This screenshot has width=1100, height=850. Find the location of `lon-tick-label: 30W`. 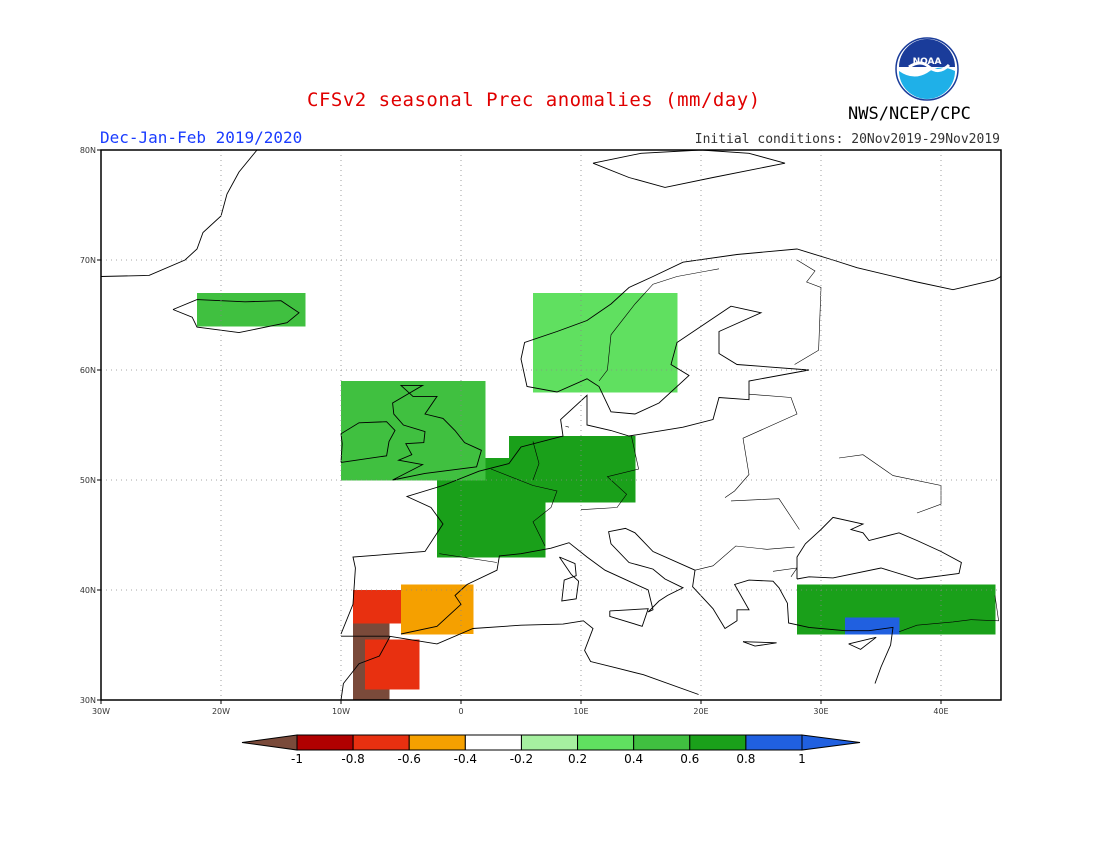

lon-tick-label: 30W is located at coordinates (101, 711).